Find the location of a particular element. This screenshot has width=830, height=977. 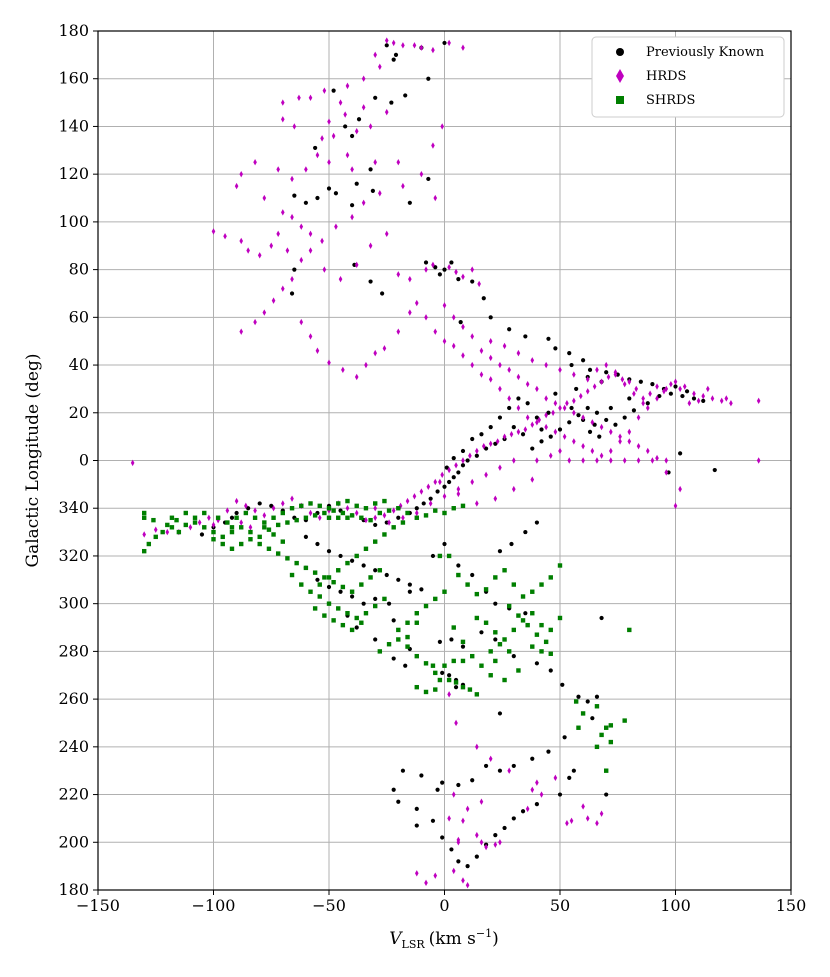

y-tick-label: 140 is located at coordinates (73, 125).